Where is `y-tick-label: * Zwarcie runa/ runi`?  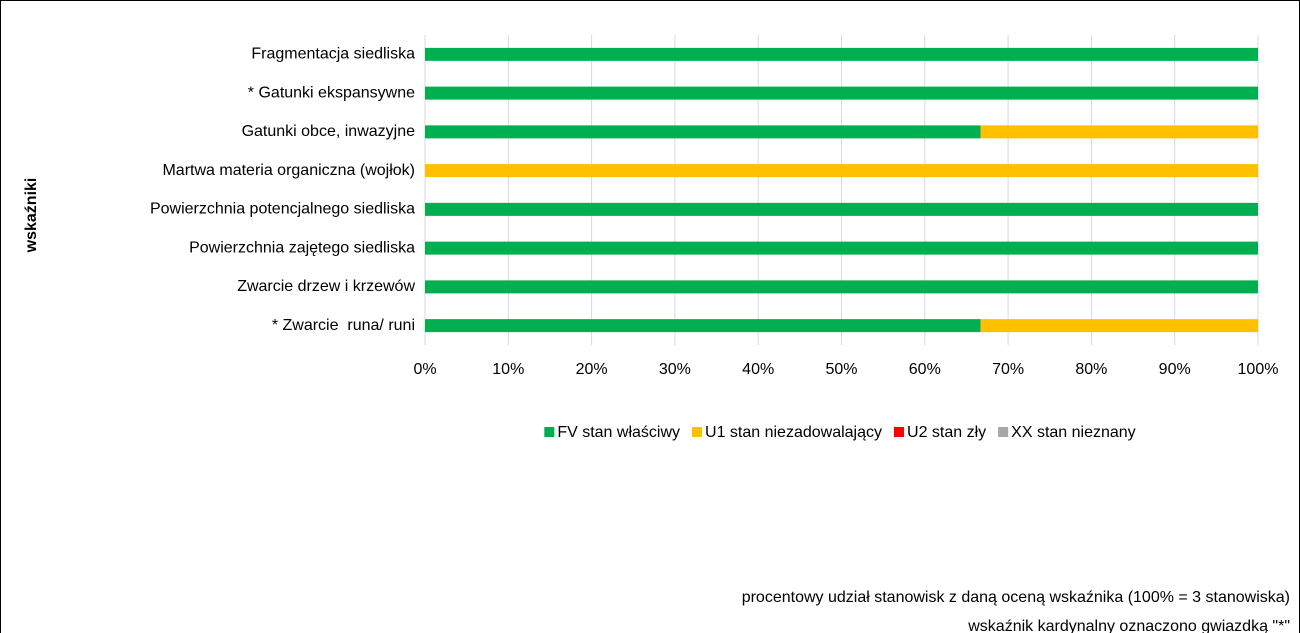 y-tick-label: * Zwarcie runa/ runi is located at coordinates (343, 325).